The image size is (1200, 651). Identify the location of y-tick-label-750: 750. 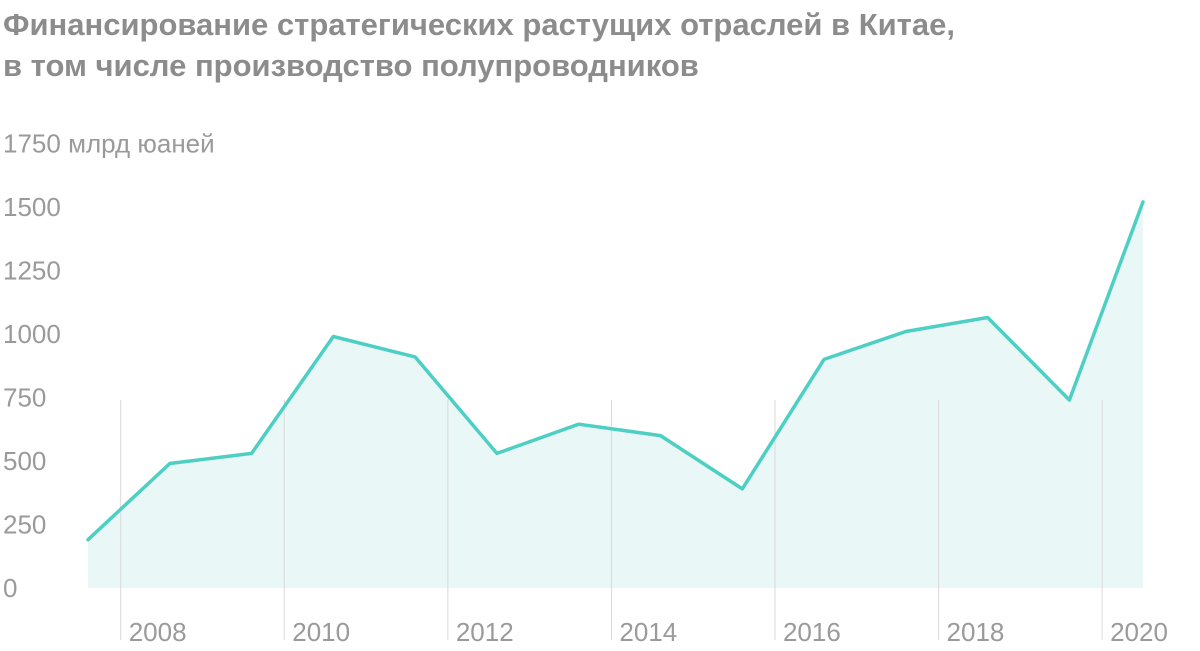
(24, 398).